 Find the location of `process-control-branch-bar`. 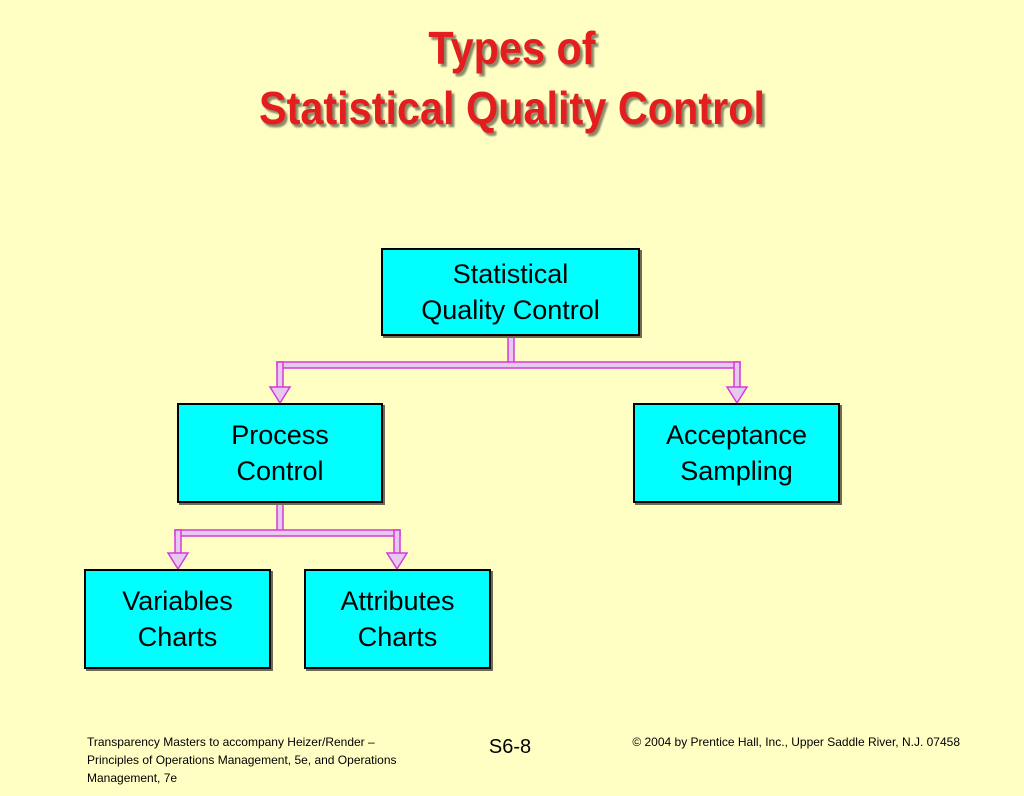

process-control-branch-bar is located at coordinates (287, 533).